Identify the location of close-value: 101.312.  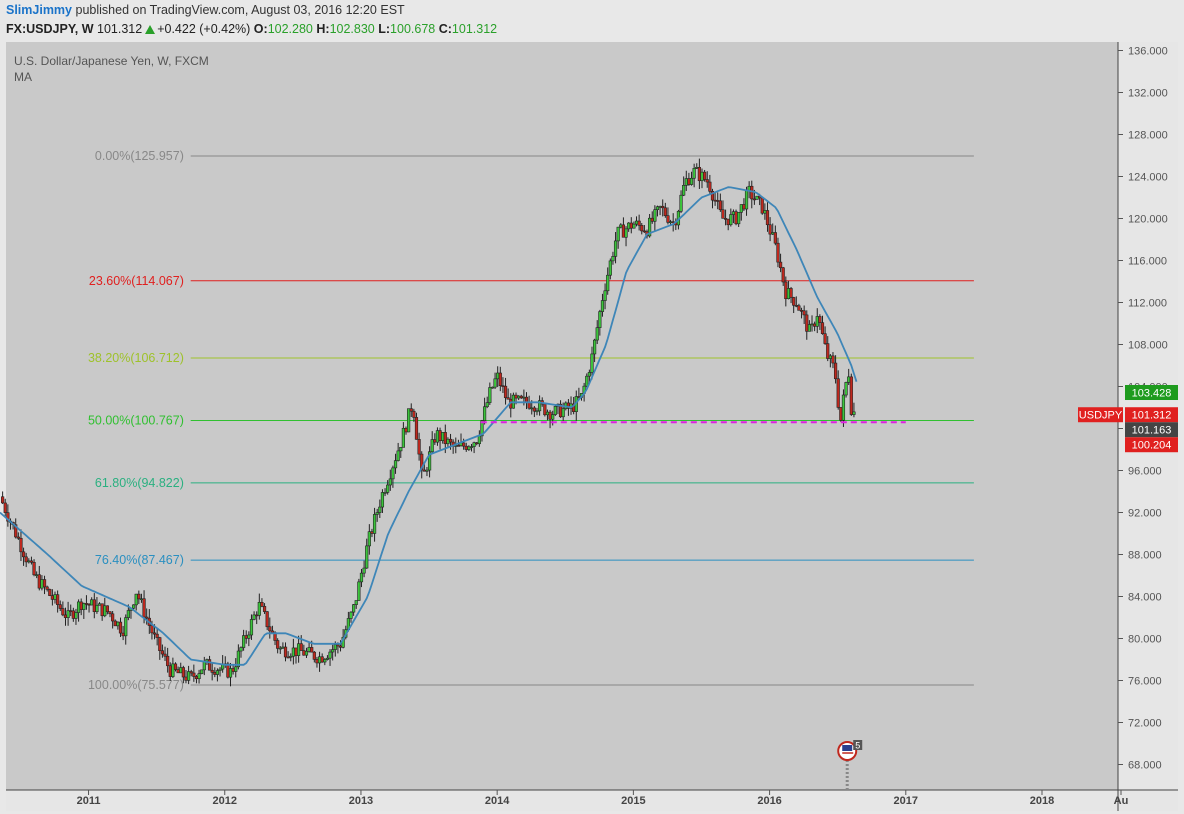
(474, 29).